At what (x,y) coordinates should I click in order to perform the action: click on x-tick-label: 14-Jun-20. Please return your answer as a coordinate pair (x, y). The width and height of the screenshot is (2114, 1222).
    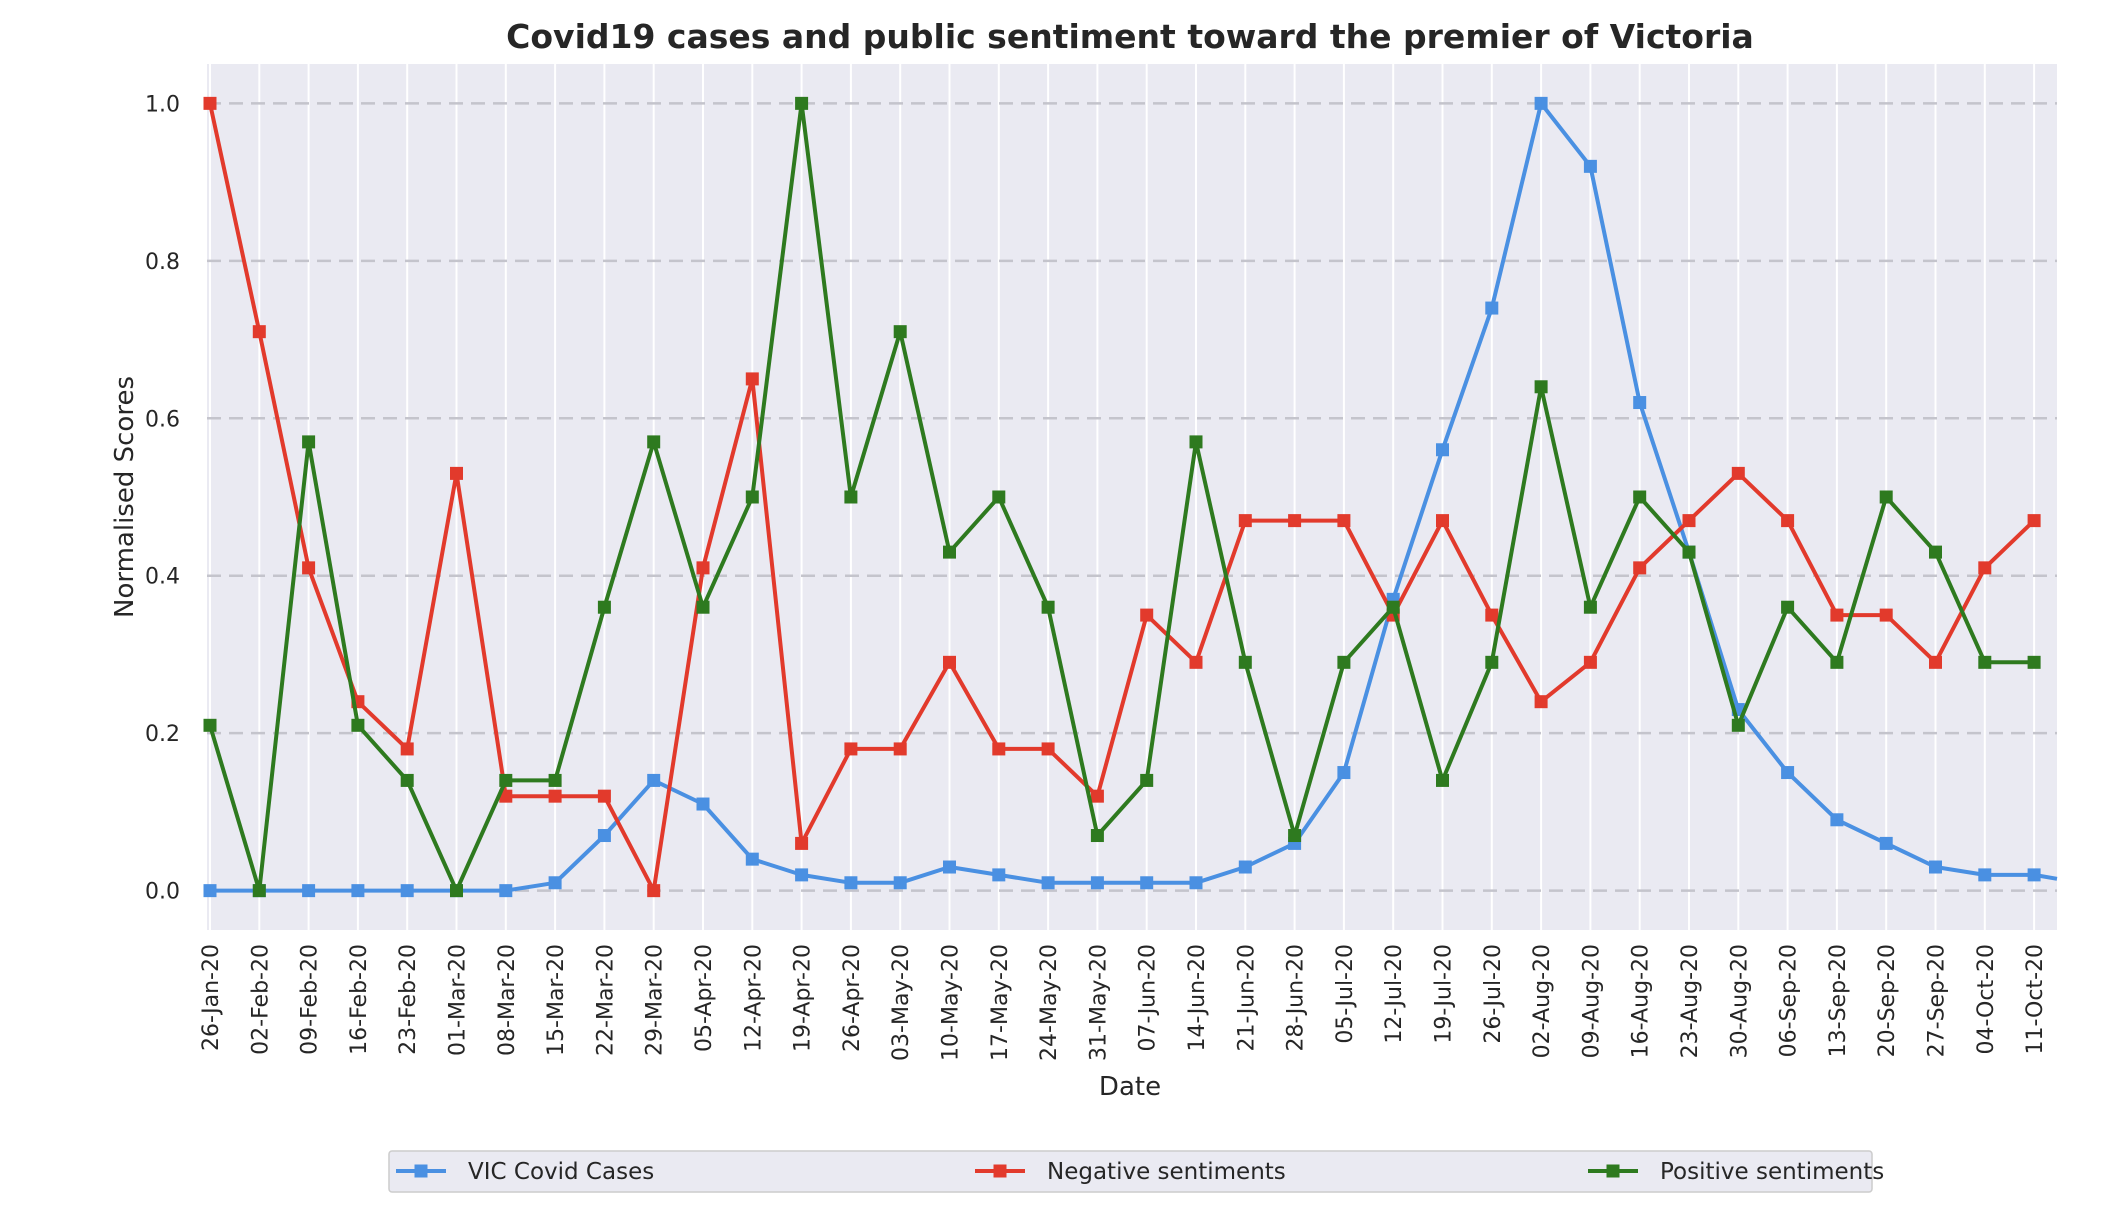
    Looking at the image, I should click on (1197, 997).